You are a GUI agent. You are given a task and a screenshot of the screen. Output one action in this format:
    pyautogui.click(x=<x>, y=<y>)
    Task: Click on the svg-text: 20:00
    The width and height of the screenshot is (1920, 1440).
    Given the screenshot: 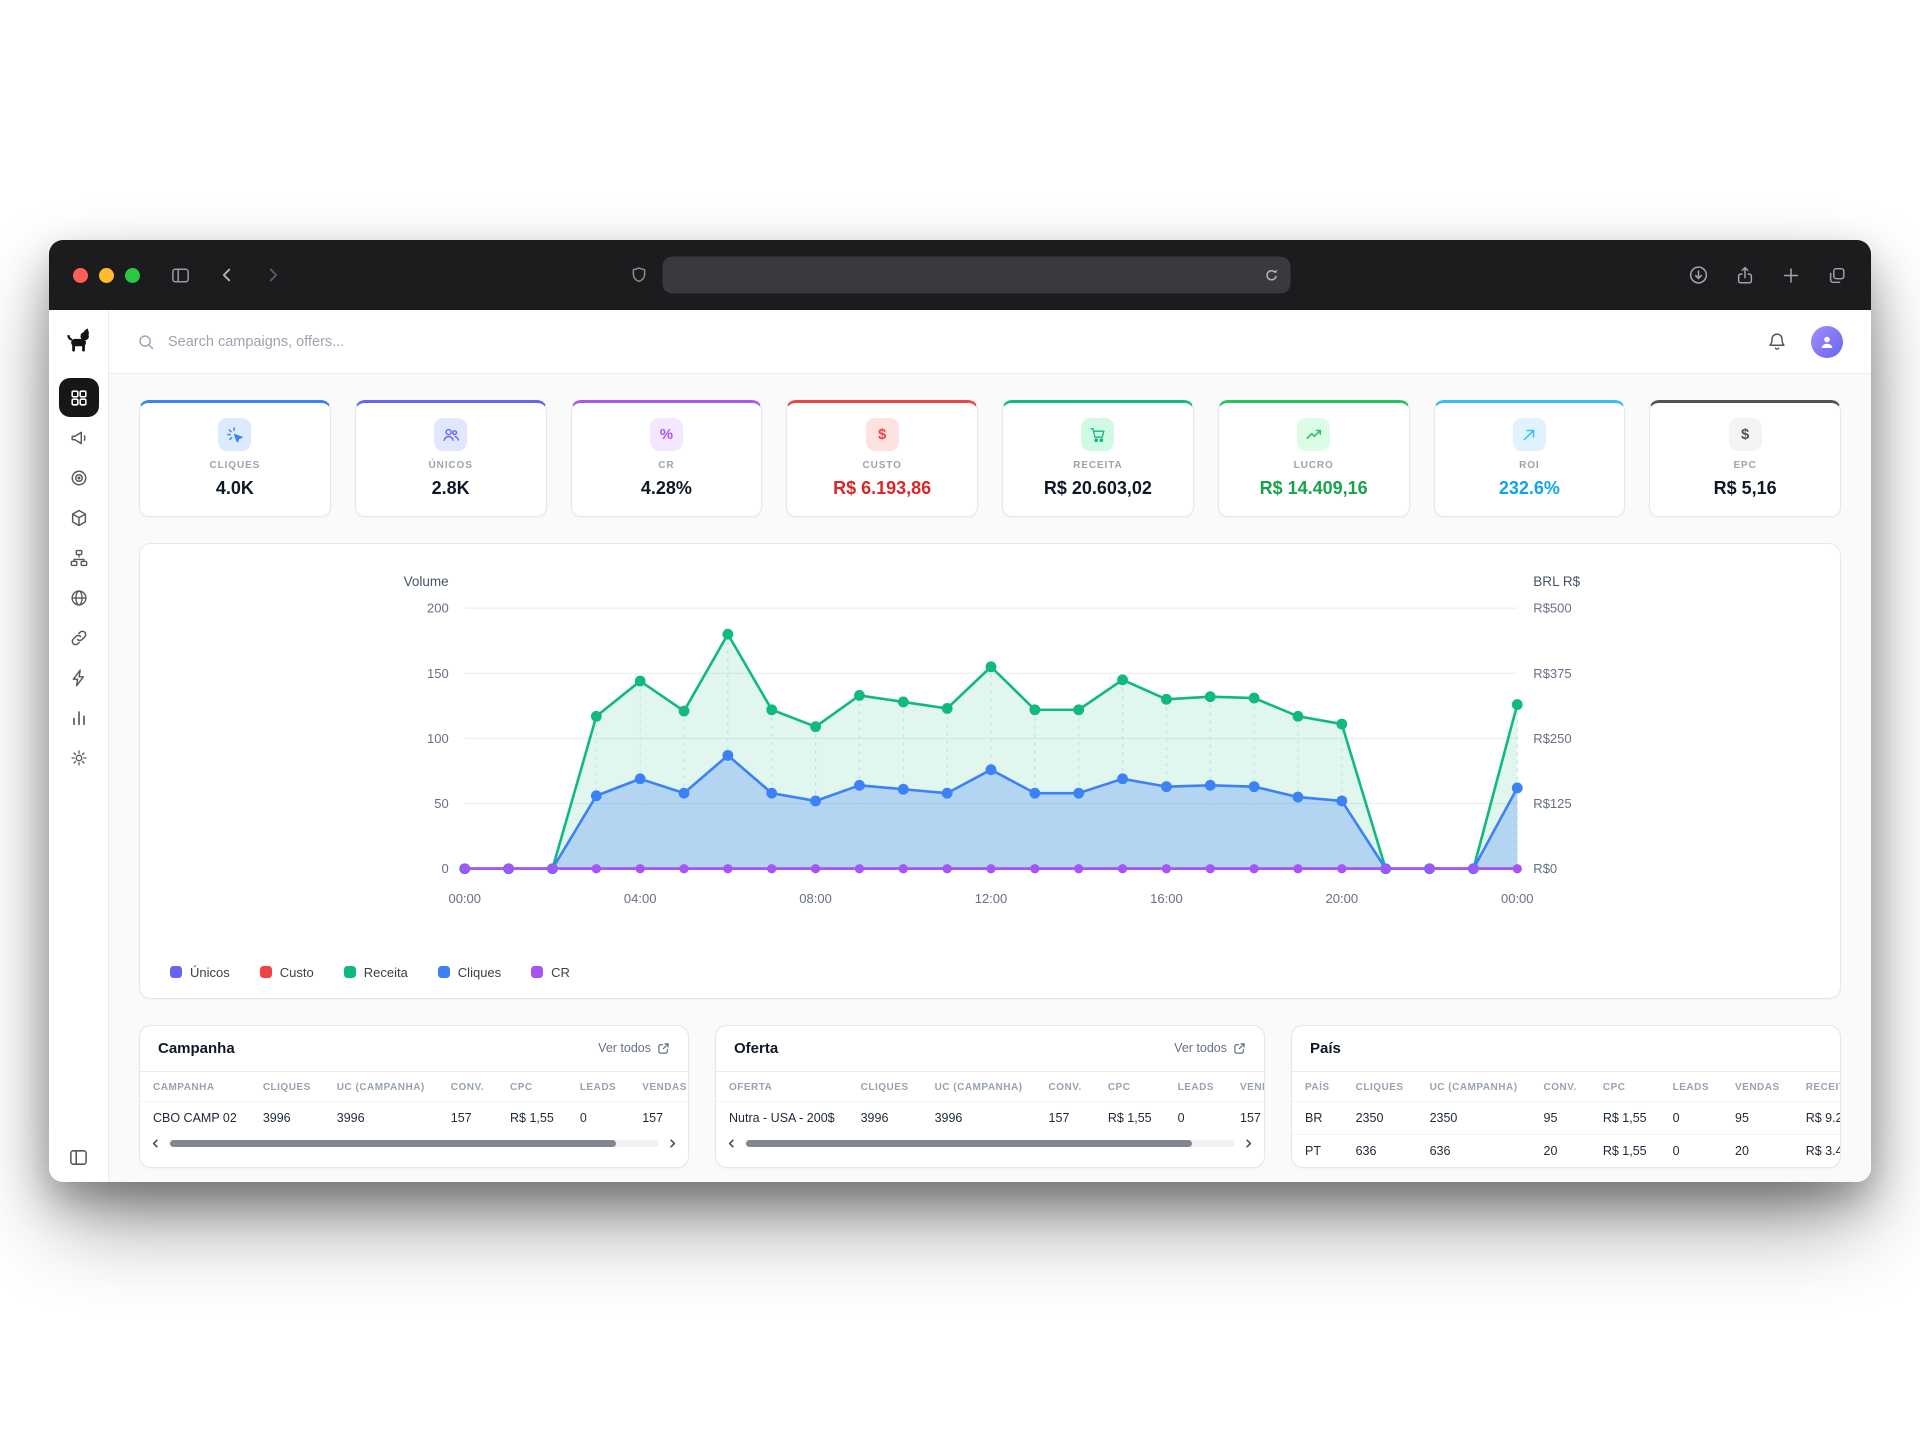 What is the action you would take?
    pyautogui.click(x=1342, y=898)
    